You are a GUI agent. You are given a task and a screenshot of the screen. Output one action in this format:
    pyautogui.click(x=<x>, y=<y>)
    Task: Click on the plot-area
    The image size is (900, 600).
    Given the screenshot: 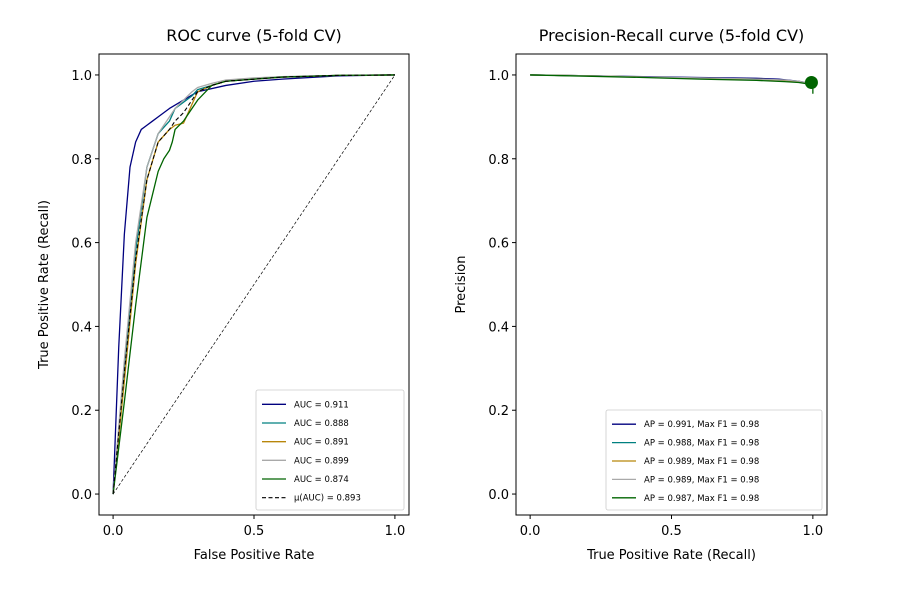 What is the action you would take?
    pyautogui.click(x=672, y=84)
    